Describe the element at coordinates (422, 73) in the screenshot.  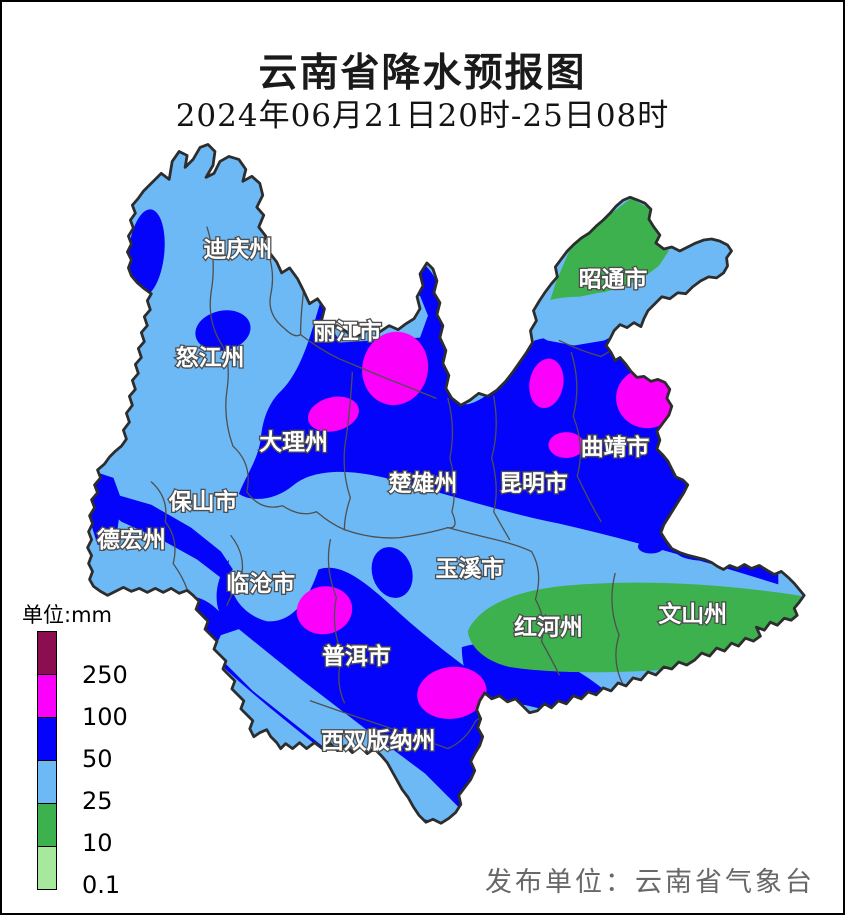
I see `page-title: 云南省降水预报图` at that location.